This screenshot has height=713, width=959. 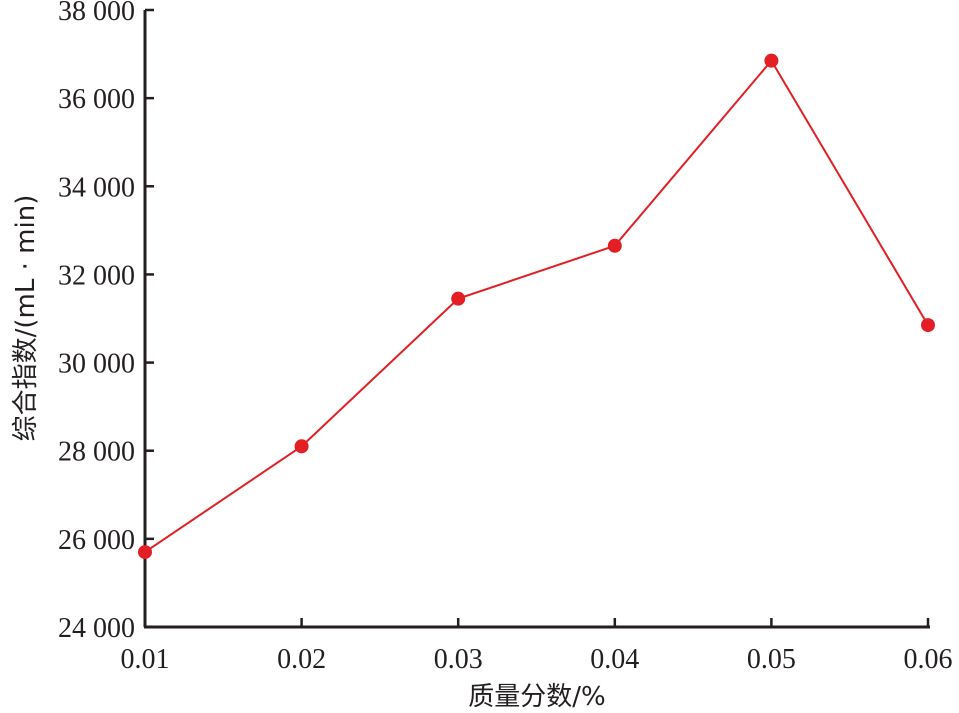 What do you see at coordinates (96, 364) in the screenshot?
I see `y-tick-label: 30 000` at bounding box center [96, 364].